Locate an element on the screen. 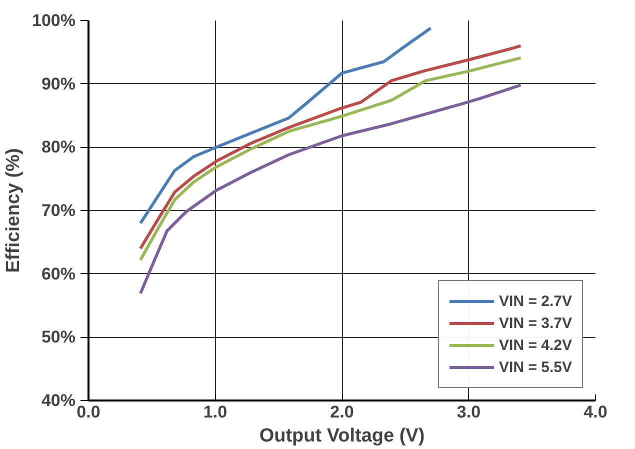 The image size is (635, 449). x-tick-label: 4.0 is located at coordinates (596, 412).